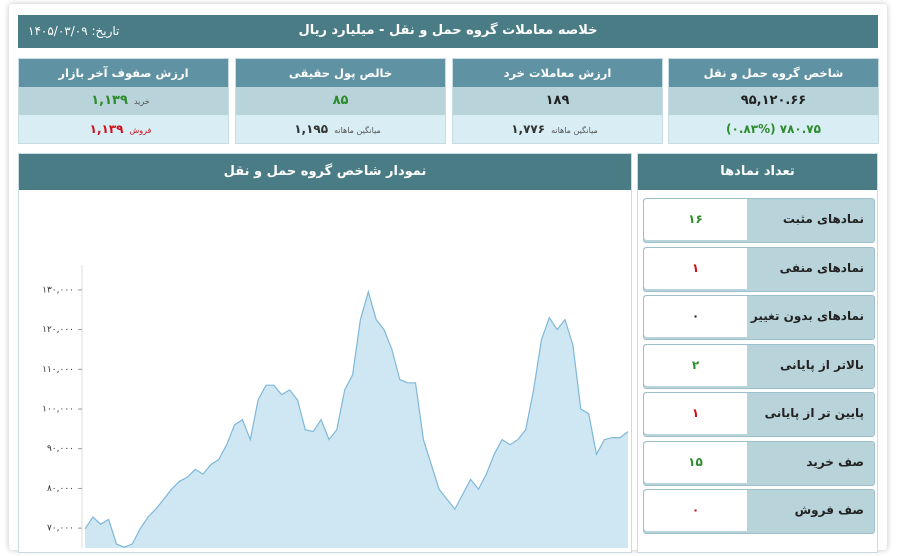 The image size is (915, 556). Describe the element at coordinates (340, 73) in the screenshot. I see `card-title: خالص پول حقیقی` at that location.